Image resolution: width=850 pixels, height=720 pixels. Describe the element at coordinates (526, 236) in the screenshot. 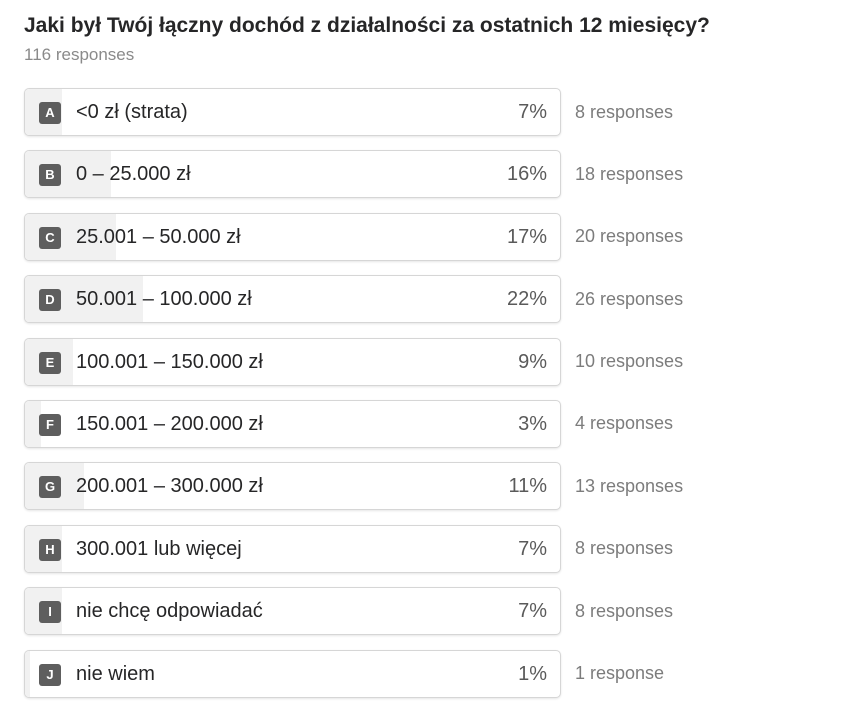

I see `option-percent: 17%` at that location.